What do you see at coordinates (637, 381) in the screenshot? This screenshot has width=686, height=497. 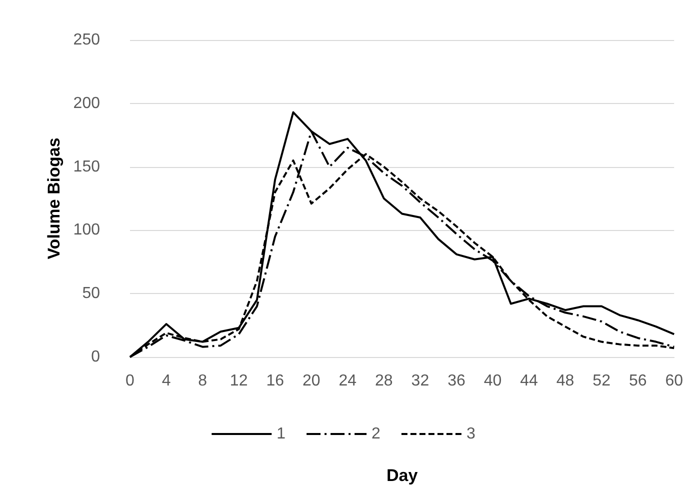 I see `x-tick-label: 56` at bounding box center [637, 381].